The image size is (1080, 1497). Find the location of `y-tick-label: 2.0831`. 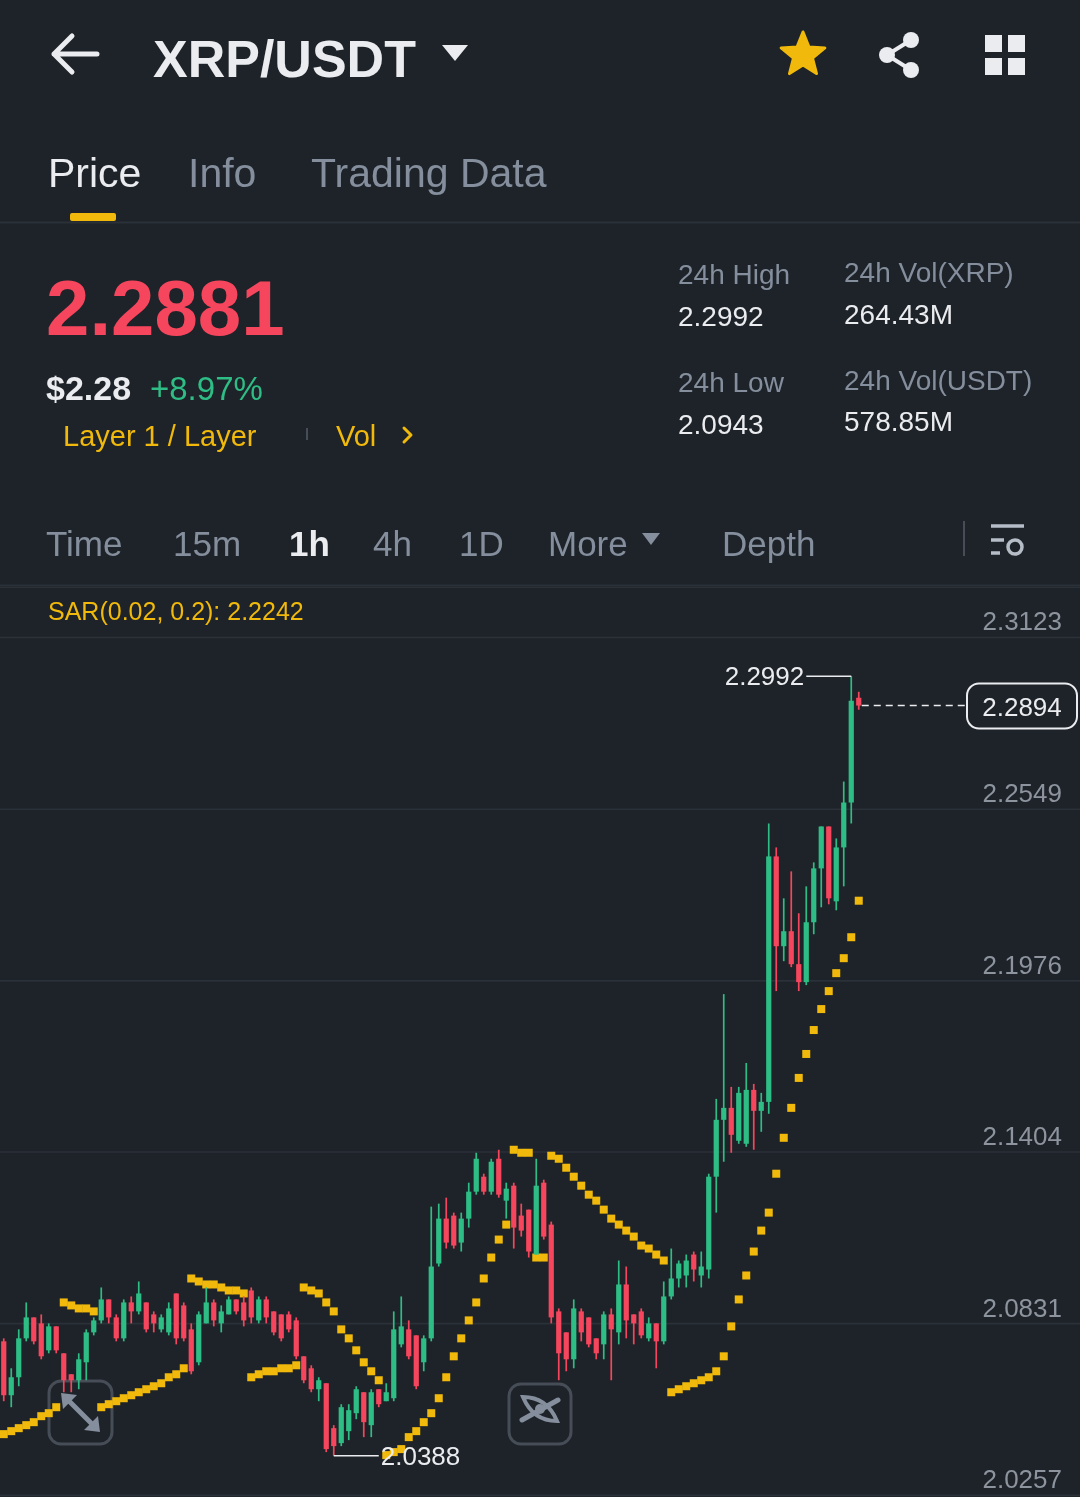

y-tick-label: 2.0831 is located at coordinates (1022, 1307).